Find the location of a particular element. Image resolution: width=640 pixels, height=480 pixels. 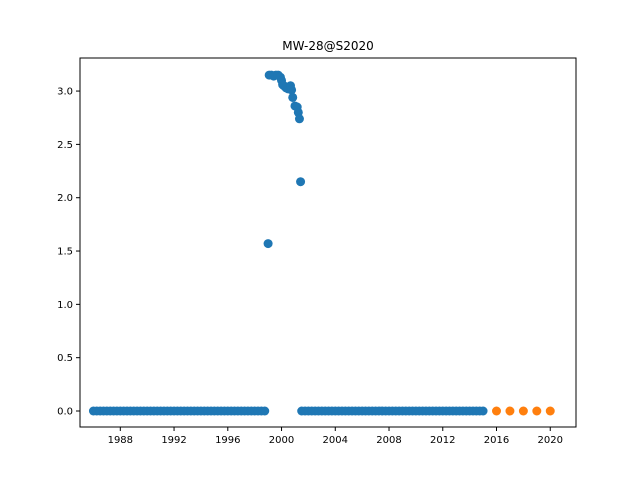

x-tick-label: 2016 is located at coordinates (496, 440).